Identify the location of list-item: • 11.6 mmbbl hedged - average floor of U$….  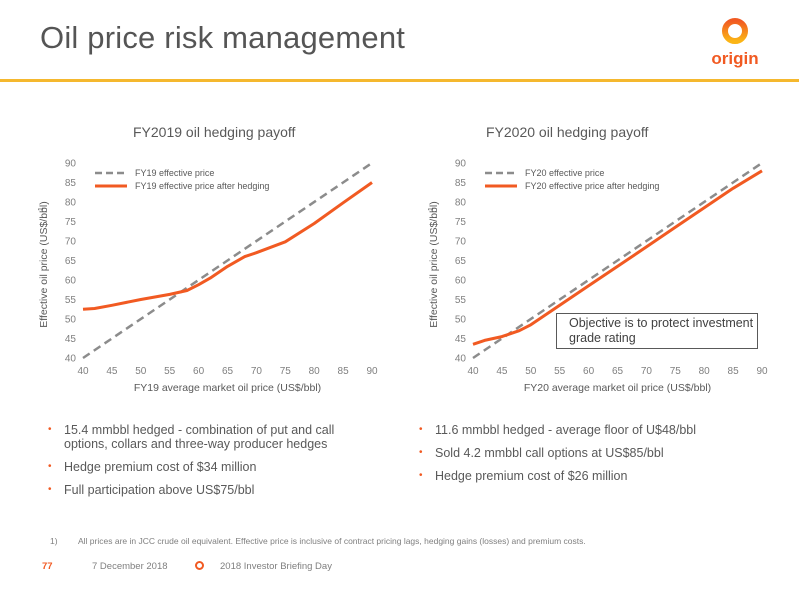
(589, 430).